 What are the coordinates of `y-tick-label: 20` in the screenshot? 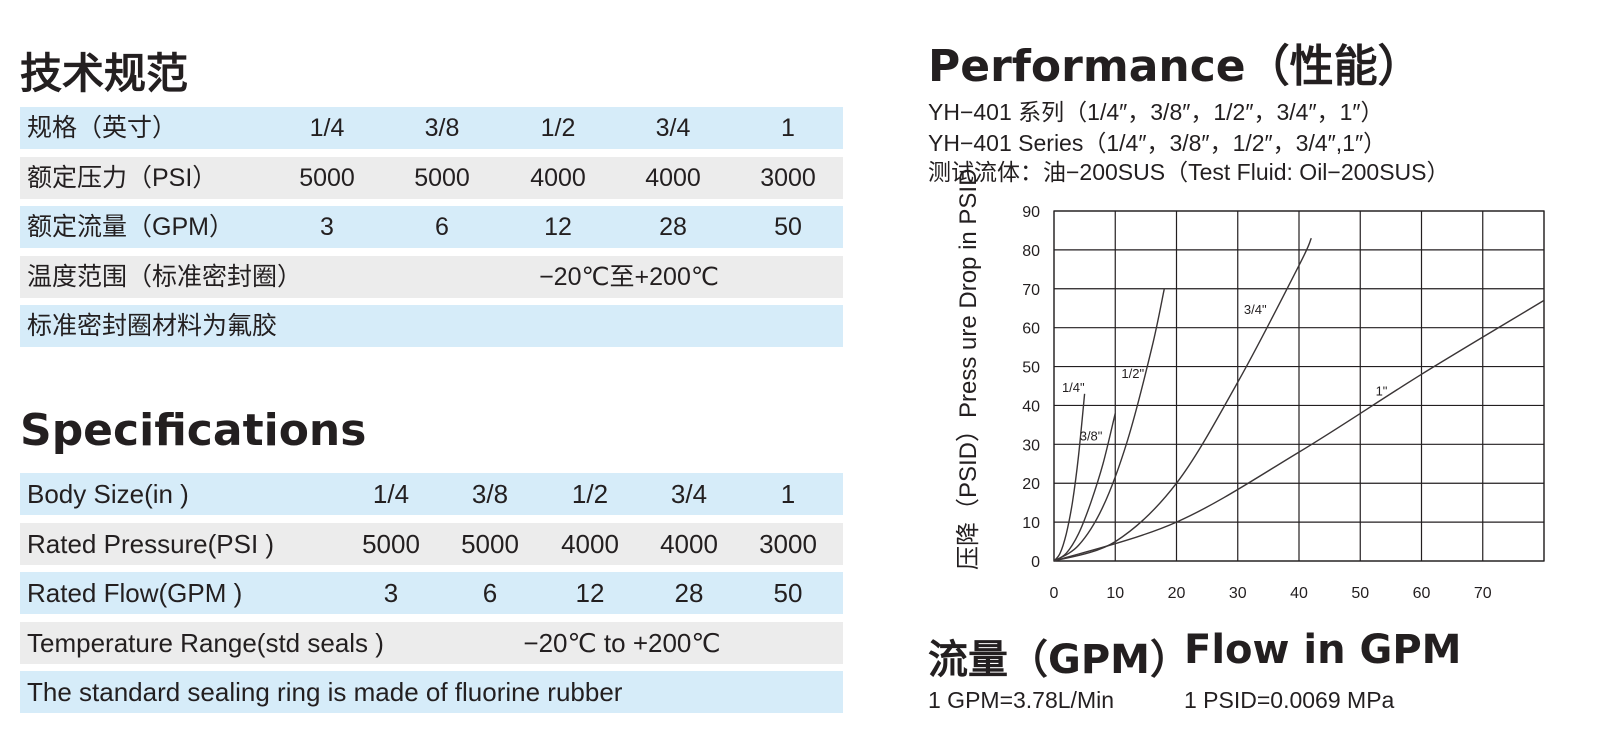 It's located at (1031, 484).